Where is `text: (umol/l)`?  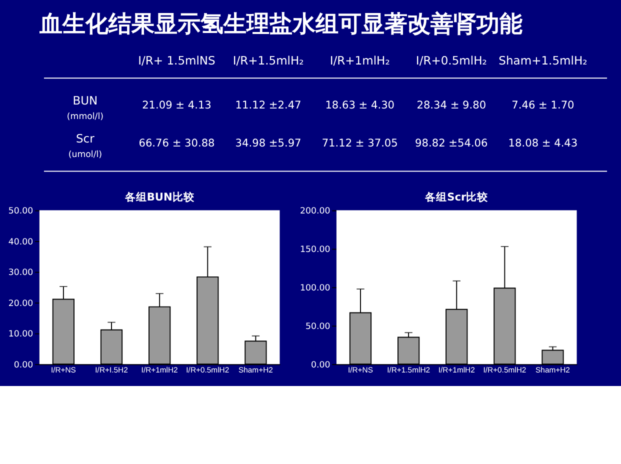 text: (umol/l) is located at coordinates (85, 155).